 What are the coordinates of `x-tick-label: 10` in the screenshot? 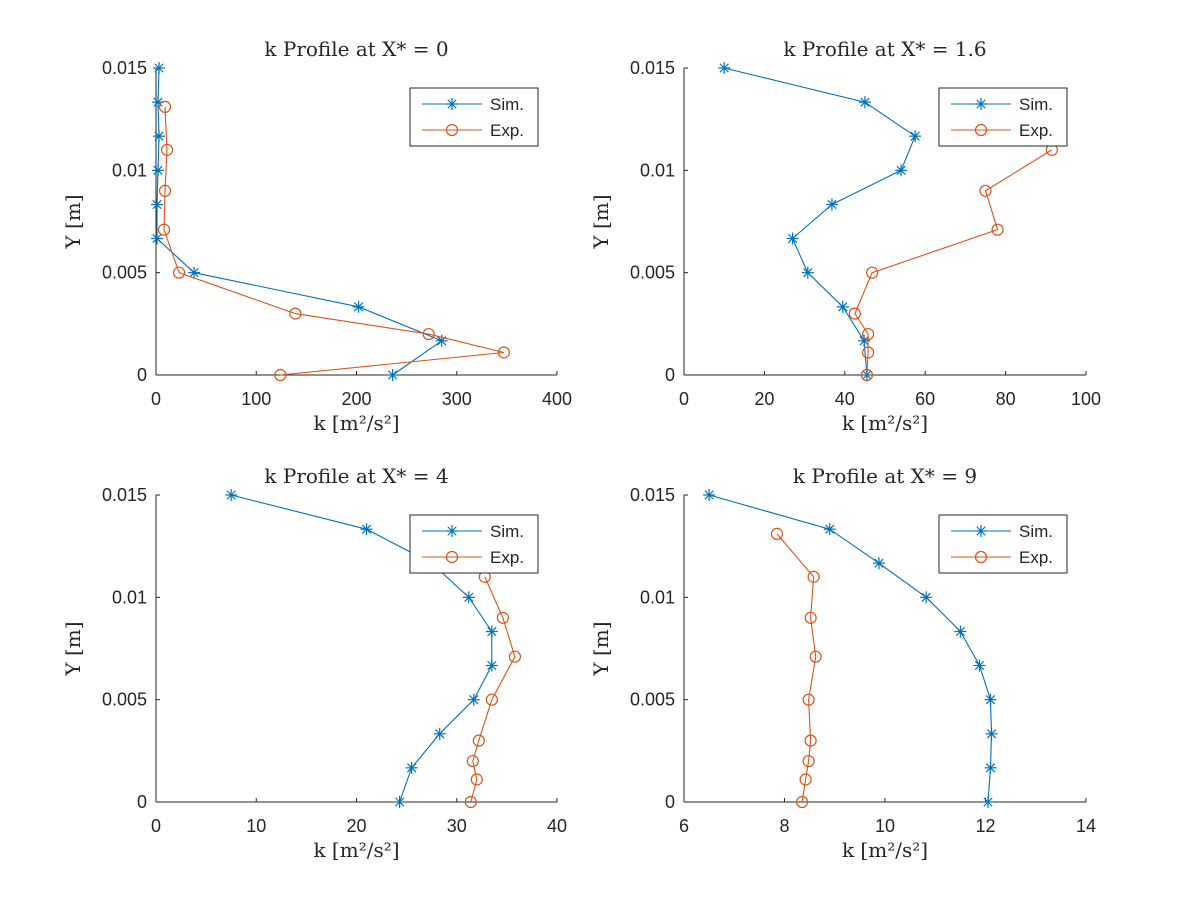 It's located at (256, 826).